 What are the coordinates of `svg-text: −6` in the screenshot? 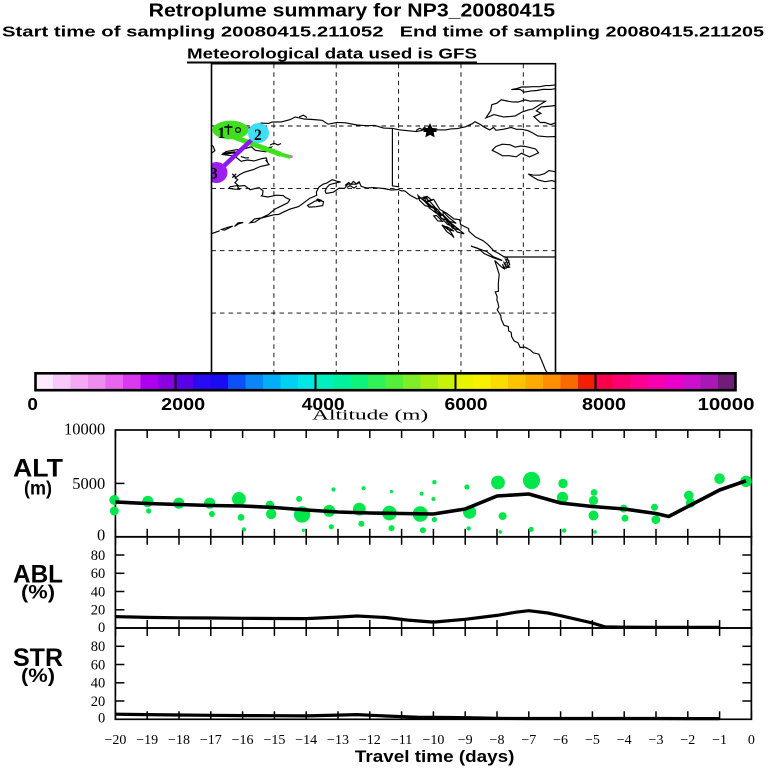 It's located at (560, 740).